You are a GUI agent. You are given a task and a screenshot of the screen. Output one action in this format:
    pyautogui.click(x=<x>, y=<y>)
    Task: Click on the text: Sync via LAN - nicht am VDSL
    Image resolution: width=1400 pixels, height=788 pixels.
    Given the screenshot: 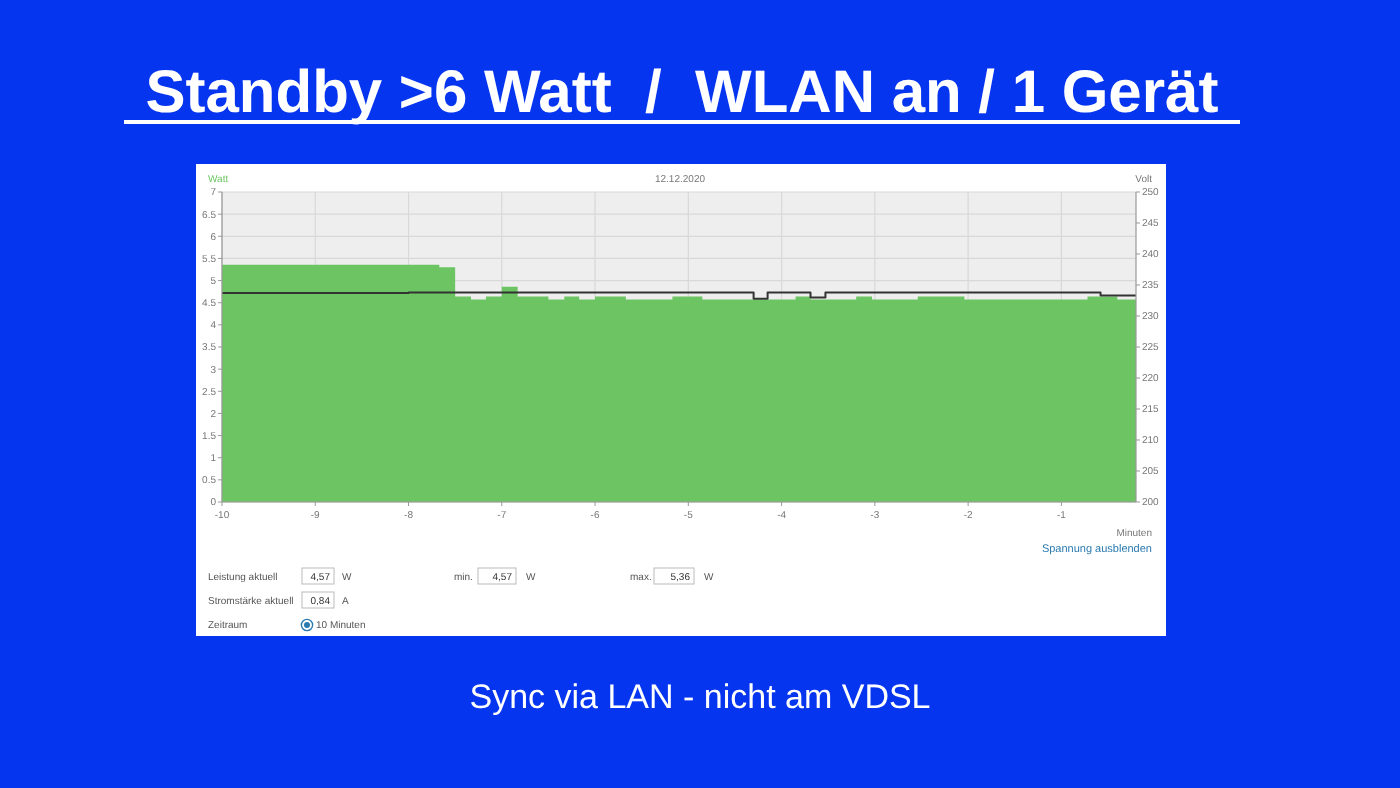 What is the action you would take?
    pyautogui.click(x=700, y=697)
    